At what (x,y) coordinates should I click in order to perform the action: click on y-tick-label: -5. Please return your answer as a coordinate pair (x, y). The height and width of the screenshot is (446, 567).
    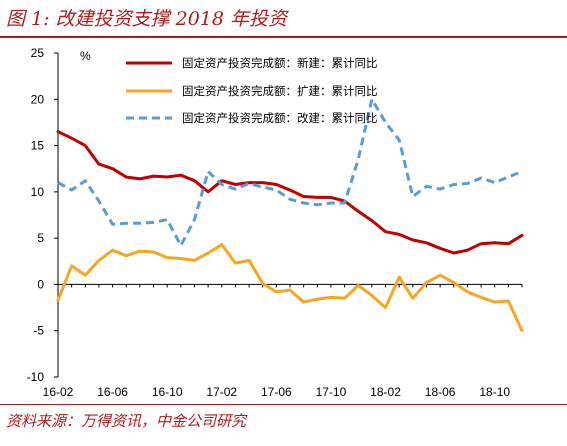
    Looking at the image, I should click on (38, 331).